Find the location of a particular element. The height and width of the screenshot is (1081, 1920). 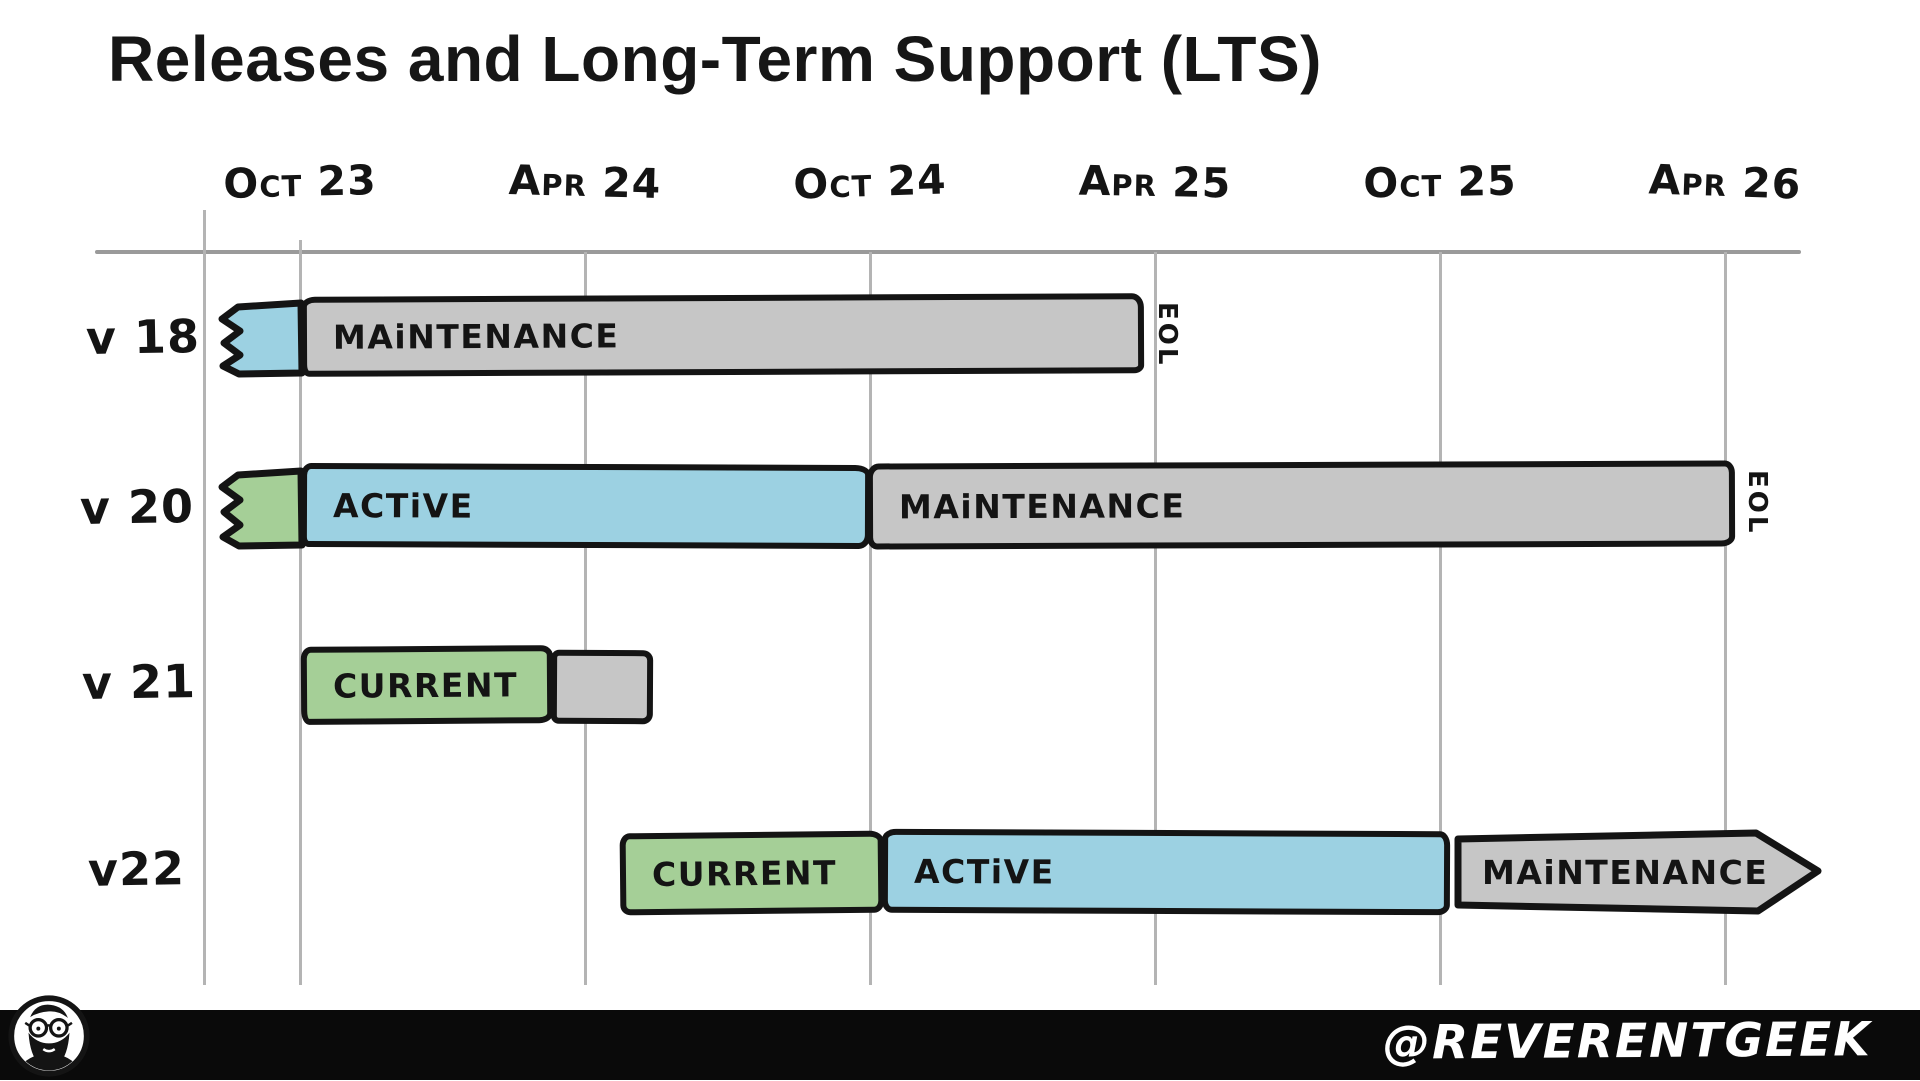

row-label-v20: v 20 is located at coordinates (137, 507).